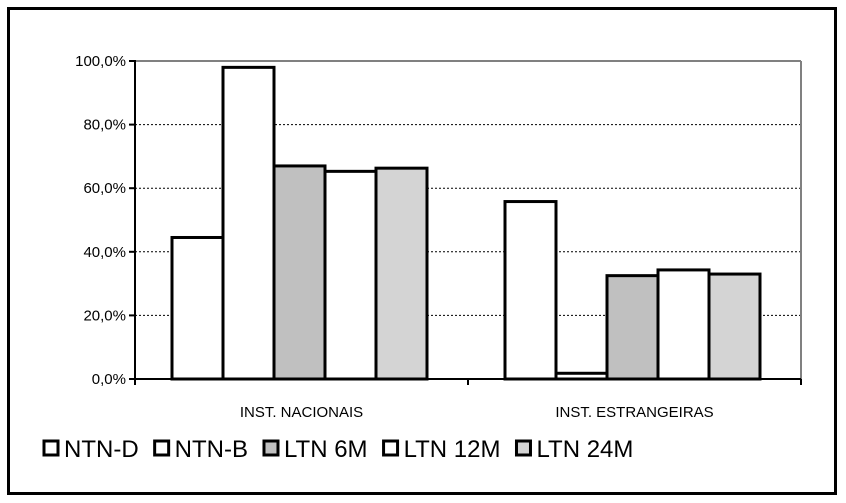 The width and height of the screenshot is (846, 503). Describe the element at coordinates (104, 188) in the screenshot. I see `y-tick-label: 60,0%` at that location.